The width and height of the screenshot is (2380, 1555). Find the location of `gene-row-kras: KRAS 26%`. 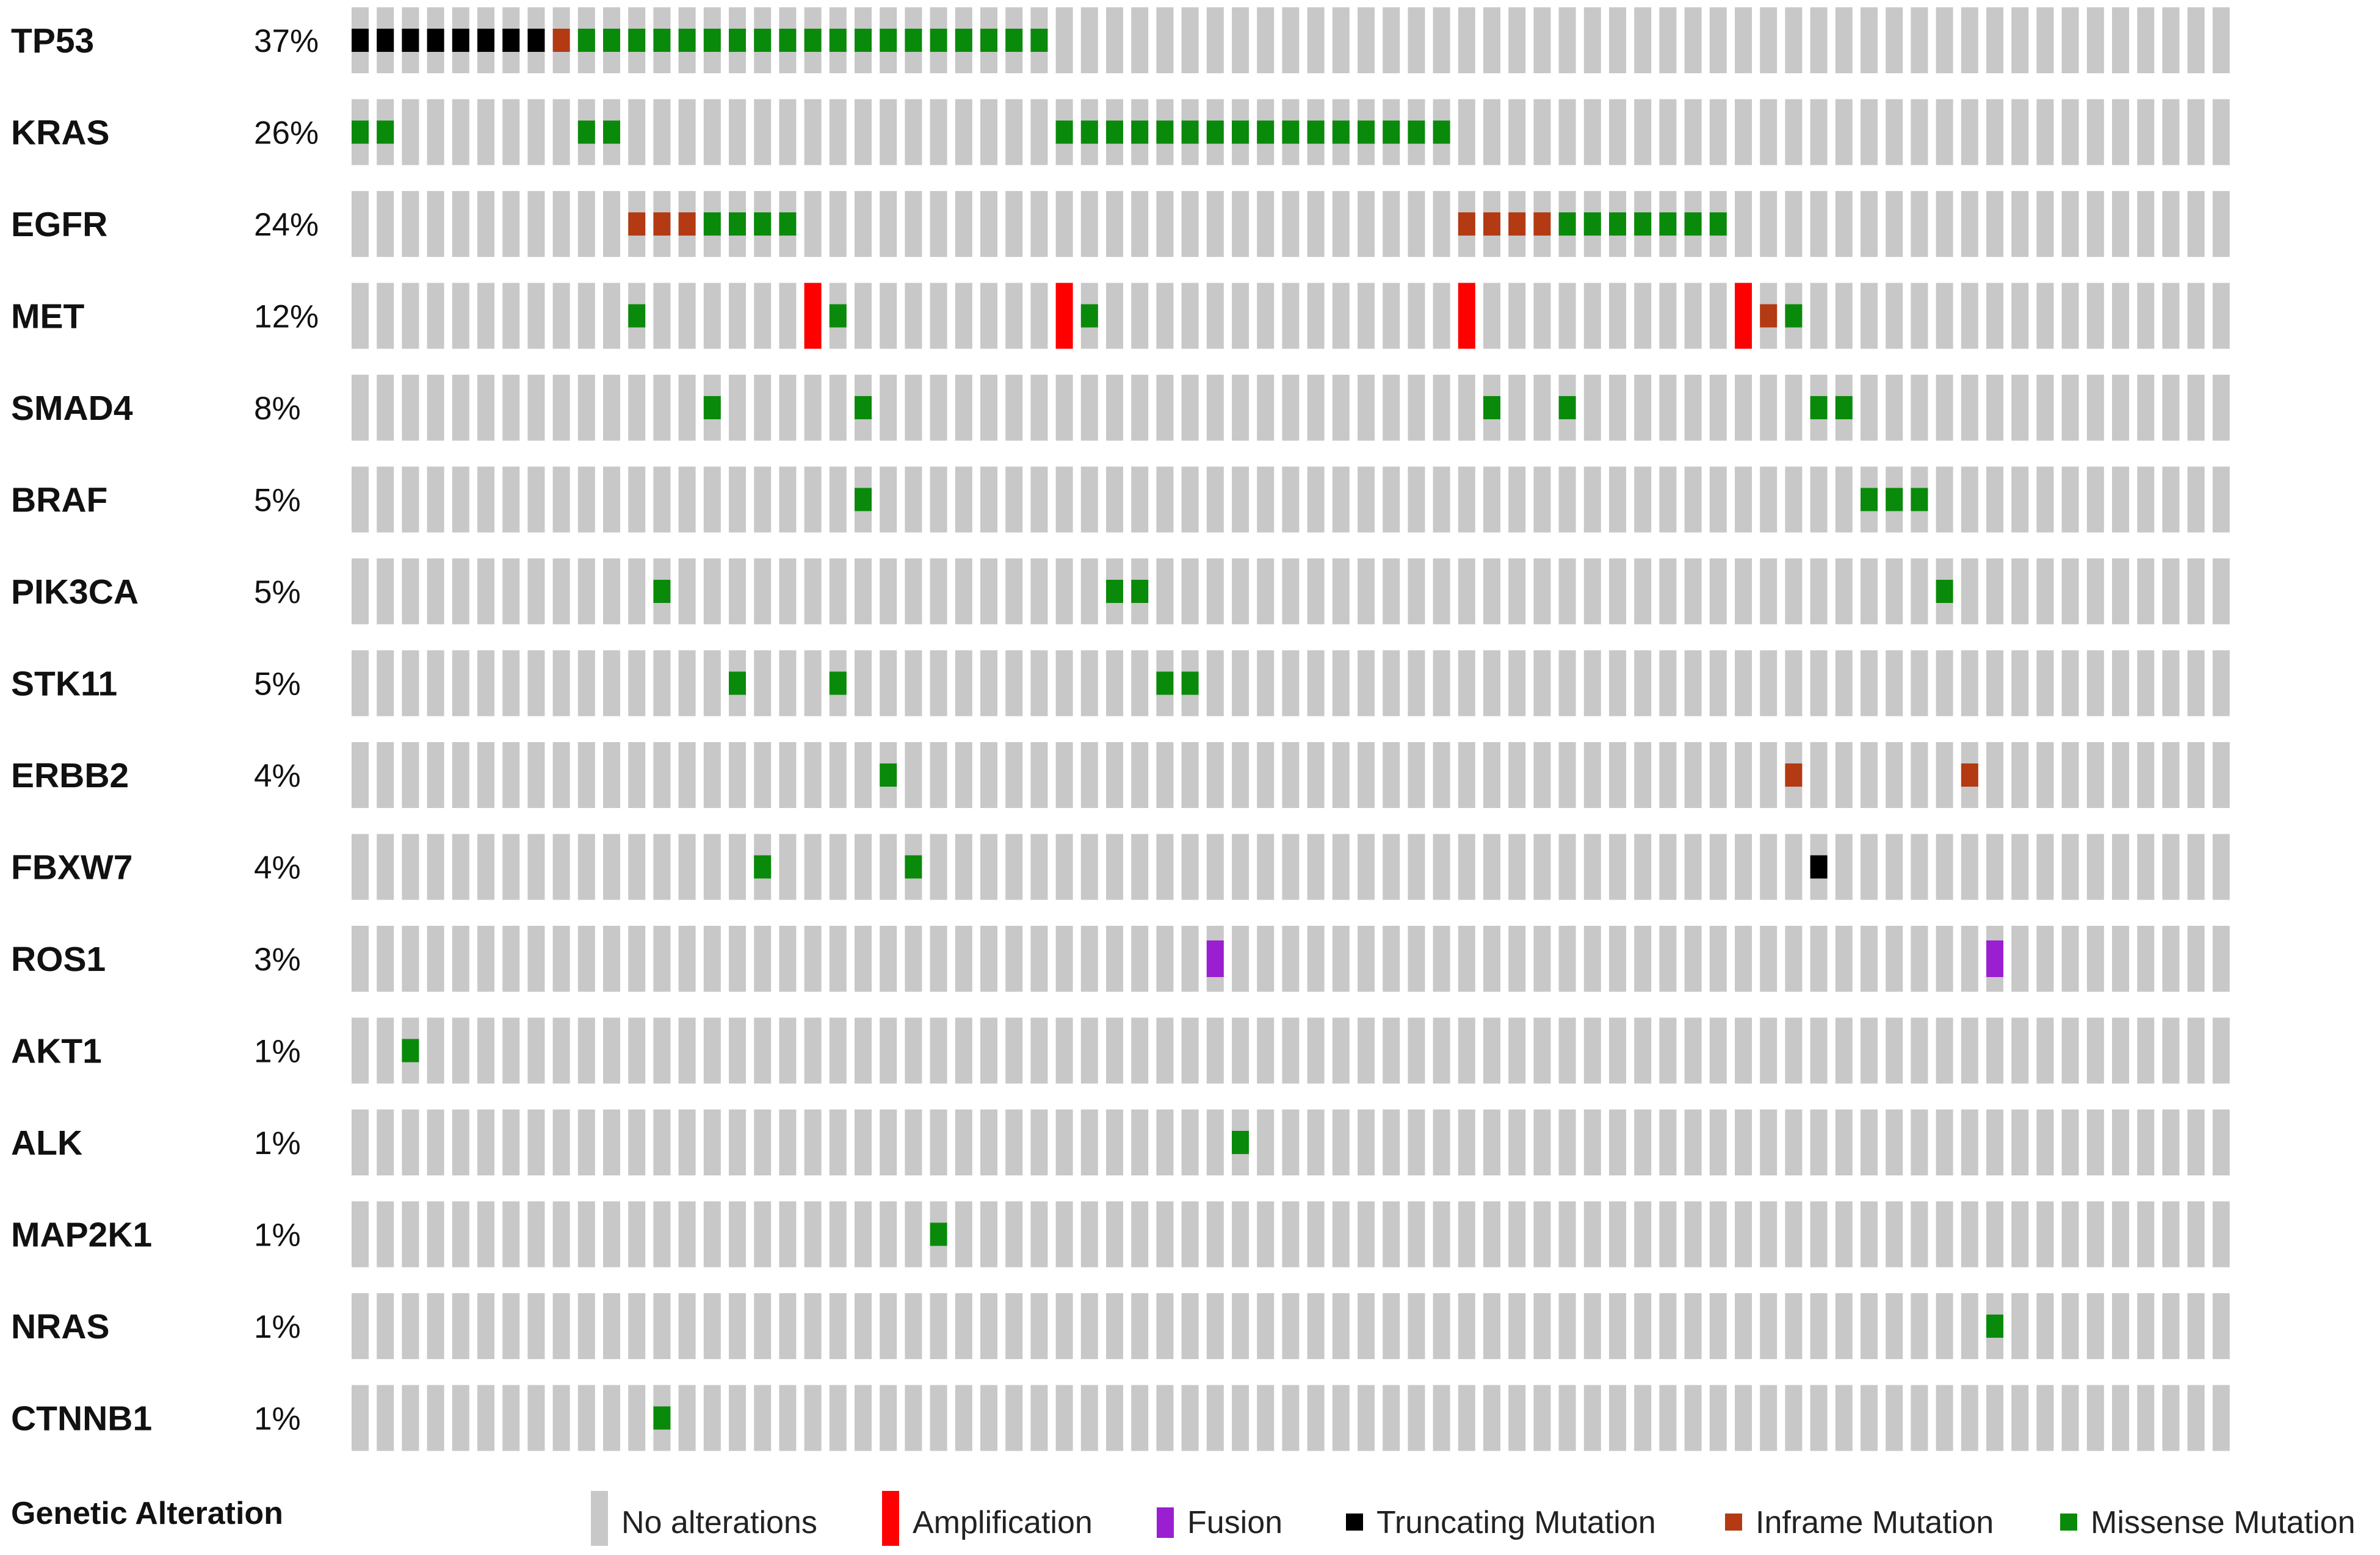

gene-row-kras: KRAS 26% is located at coordinates (1120, 132).